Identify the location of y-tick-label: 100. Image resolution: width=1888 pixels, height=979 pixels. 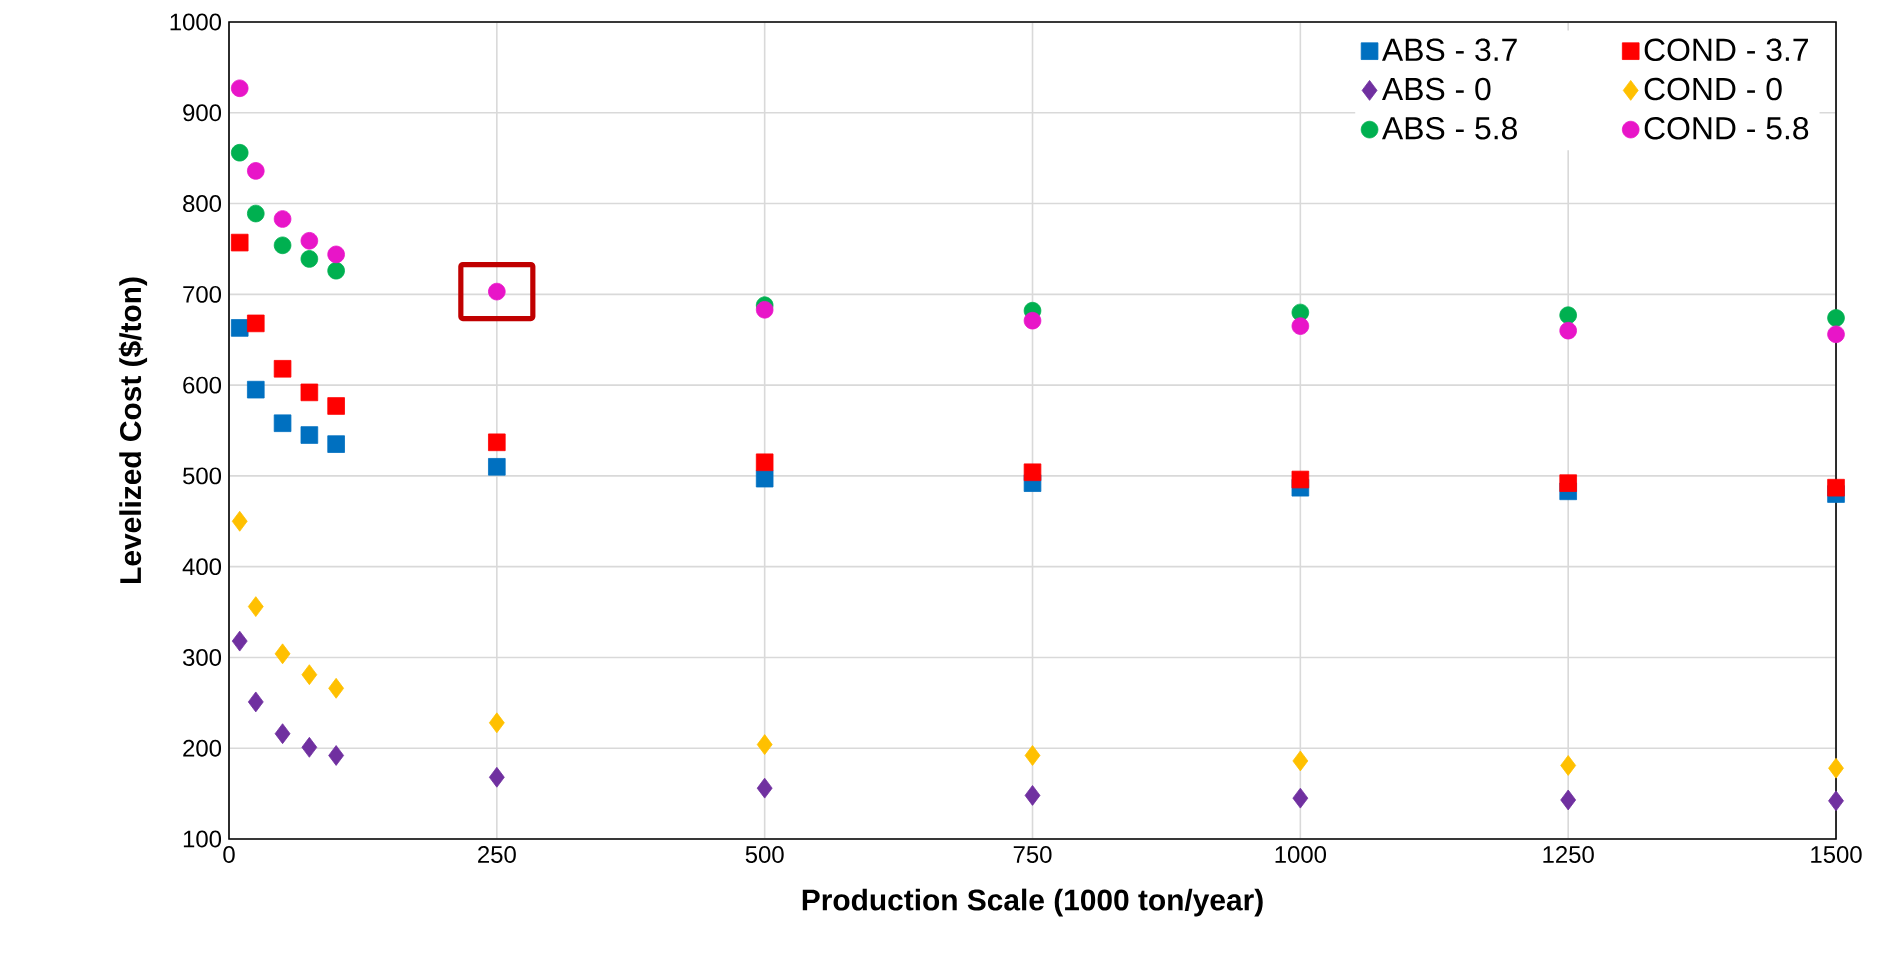
(202, 839).